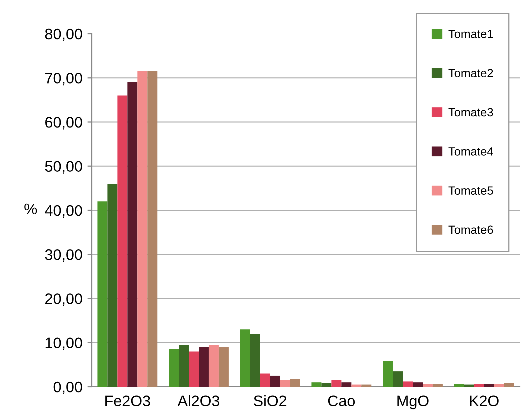  Describe the element at coordinates (64, 300) in the screenshot. I see `y-tick-label: 20,00` at that location.